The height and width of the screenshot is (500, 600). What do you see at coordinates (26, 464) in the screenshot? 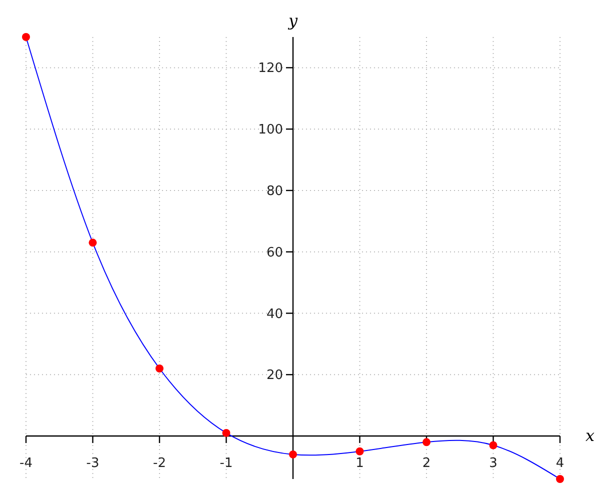
I see `x-tick-label: -4` at bounding box center [26, 464].